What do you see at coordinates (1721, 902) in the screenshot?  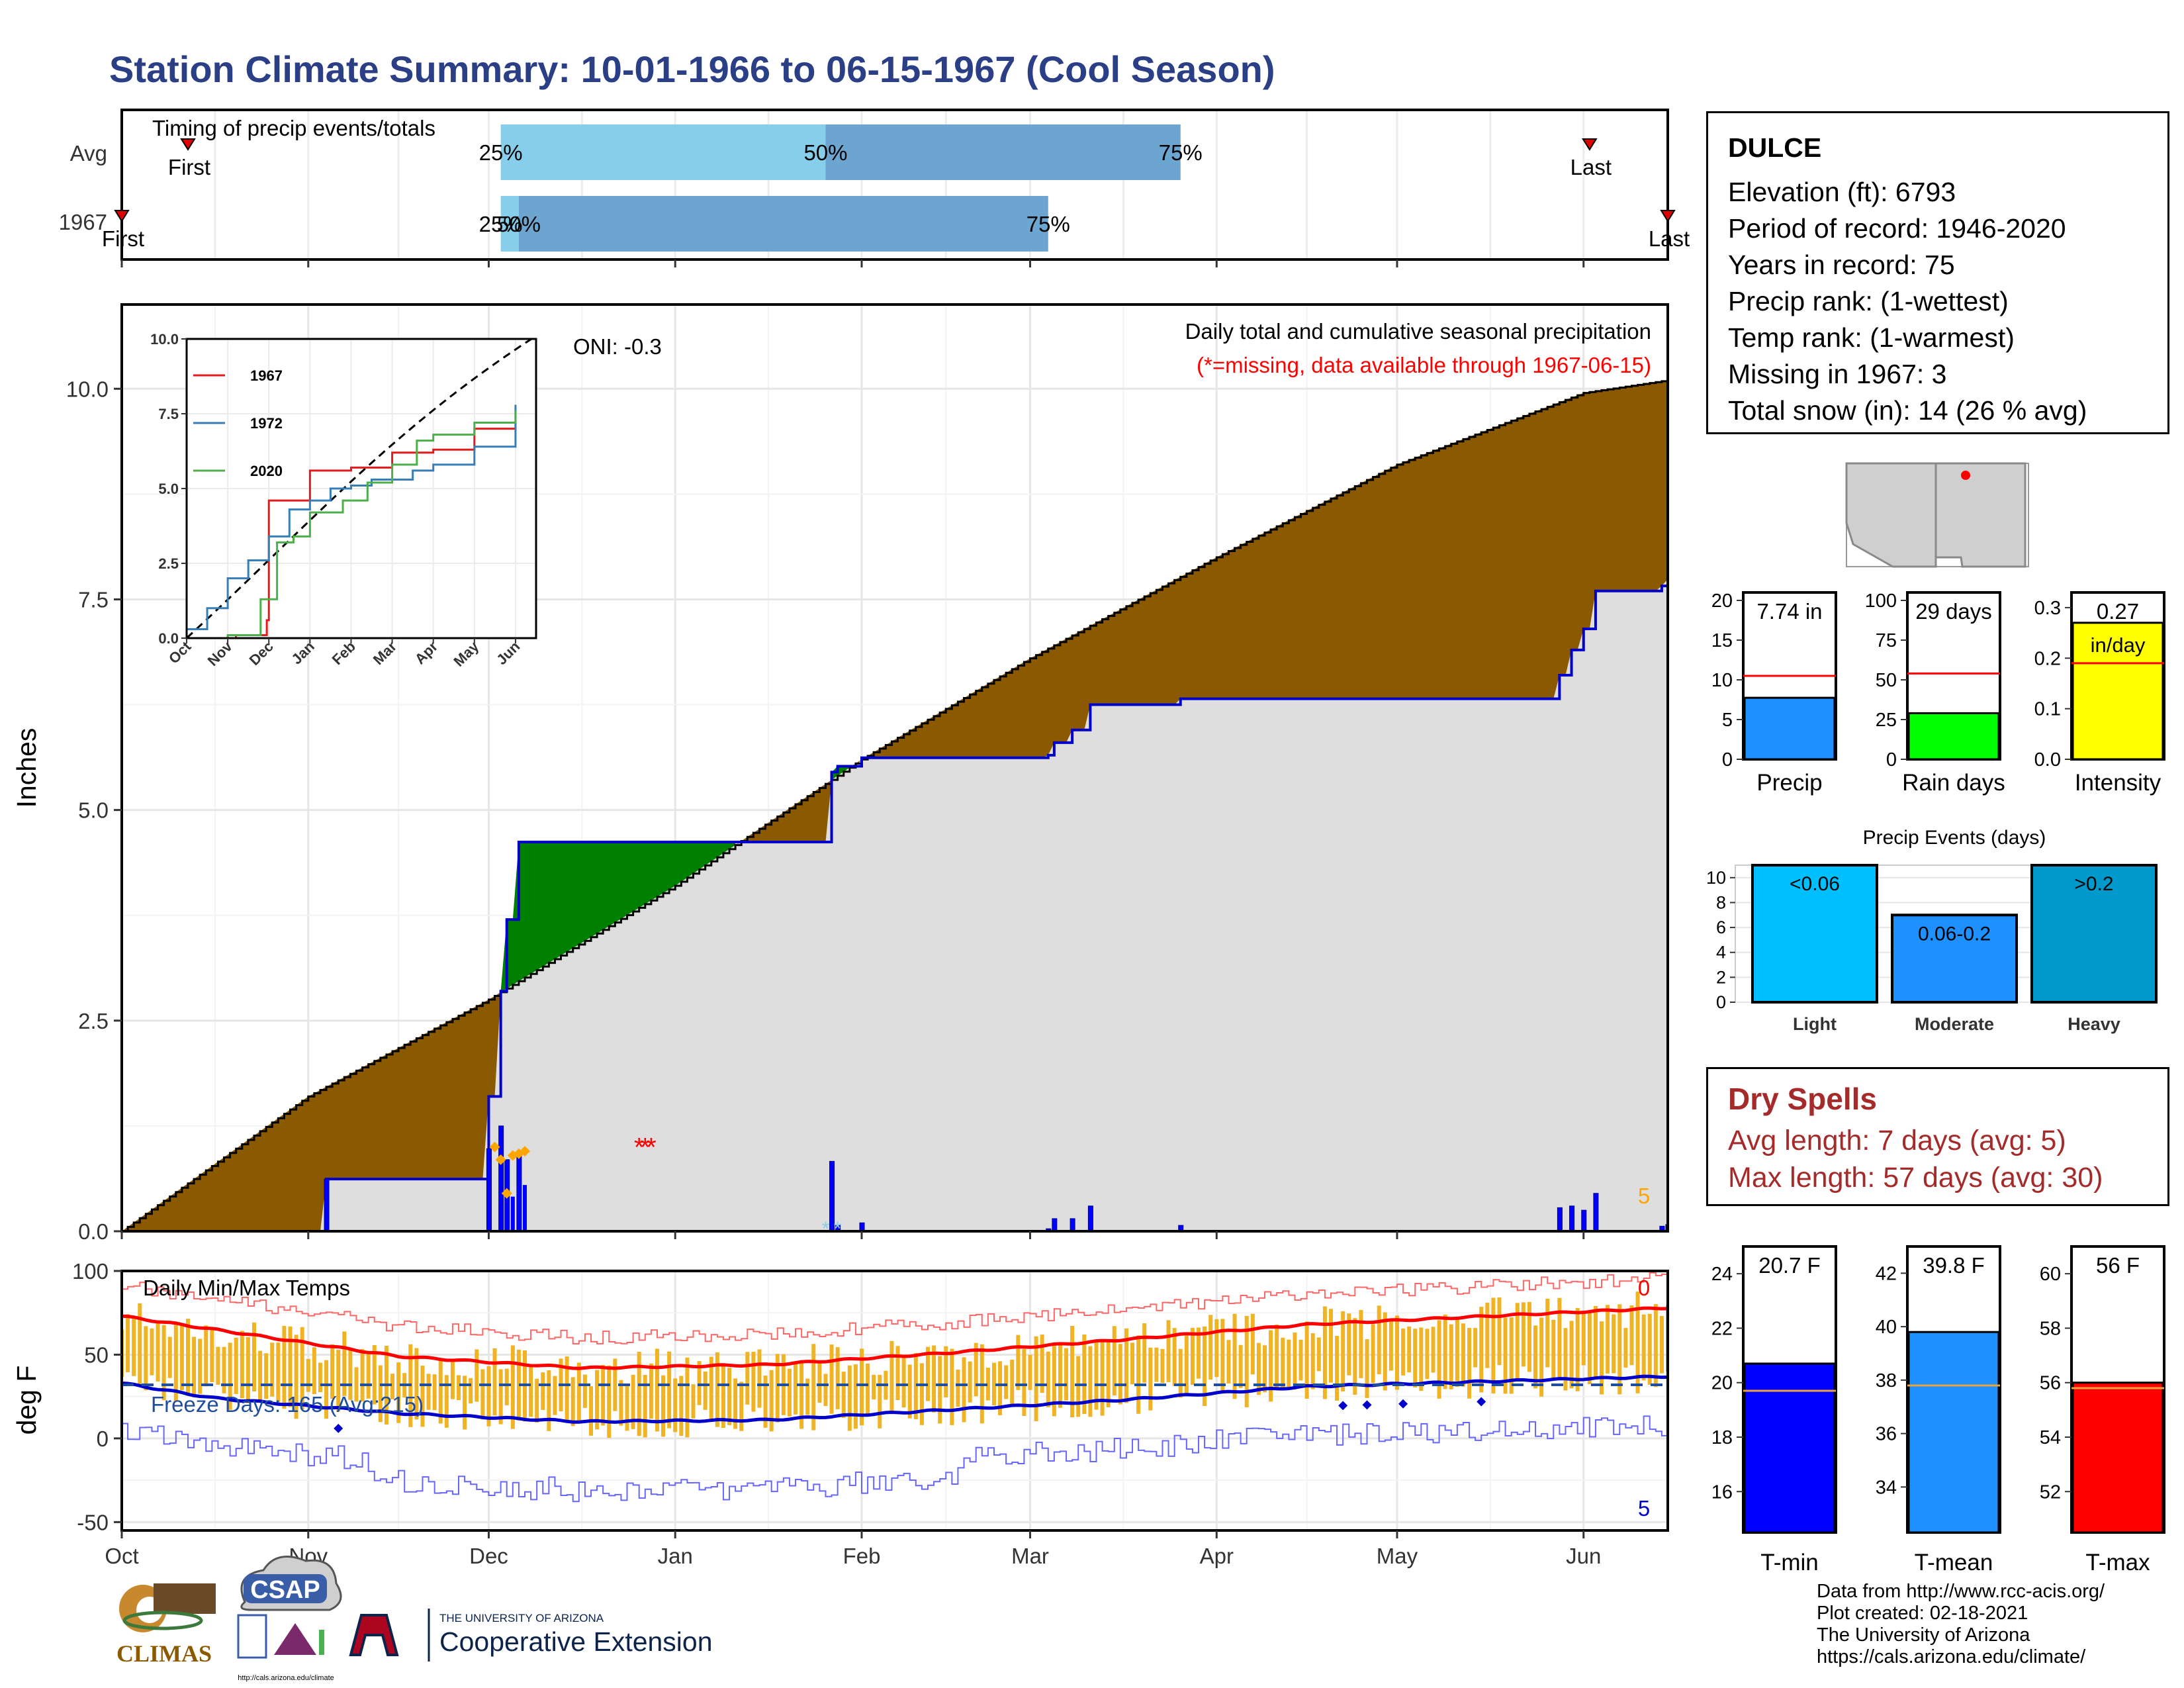 I see `events-tick-label: 8` at bounding box center [1721, 902].